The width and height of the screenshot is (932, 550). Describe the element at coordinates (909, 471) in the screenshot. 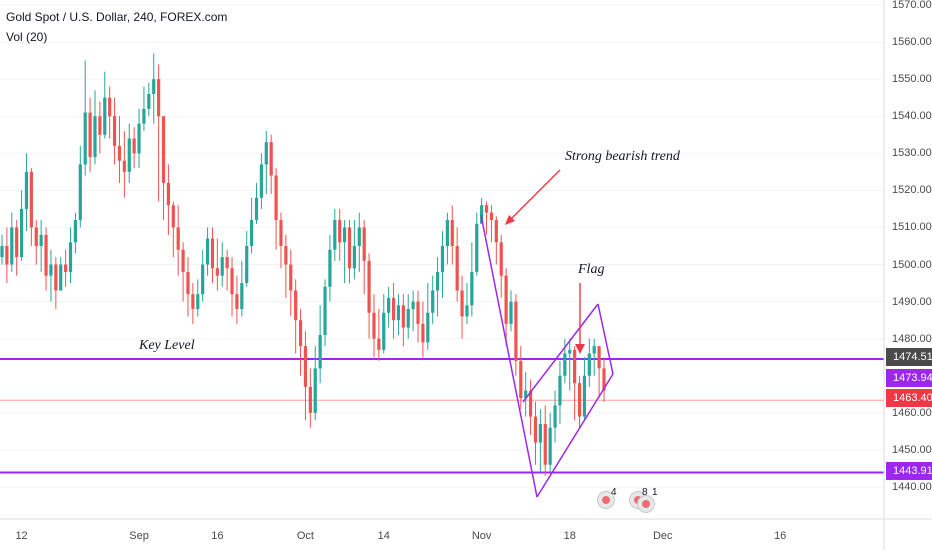

I see `price-tag-support: 1443.91` at that location.